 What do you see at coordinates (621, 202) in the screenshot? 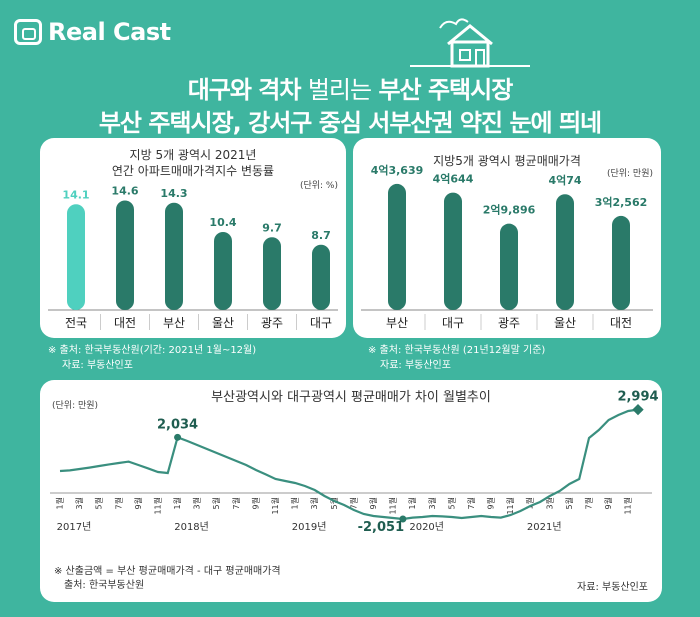
I see `chart2-value-label: 3억2,562` at bounding box center [621, 202].